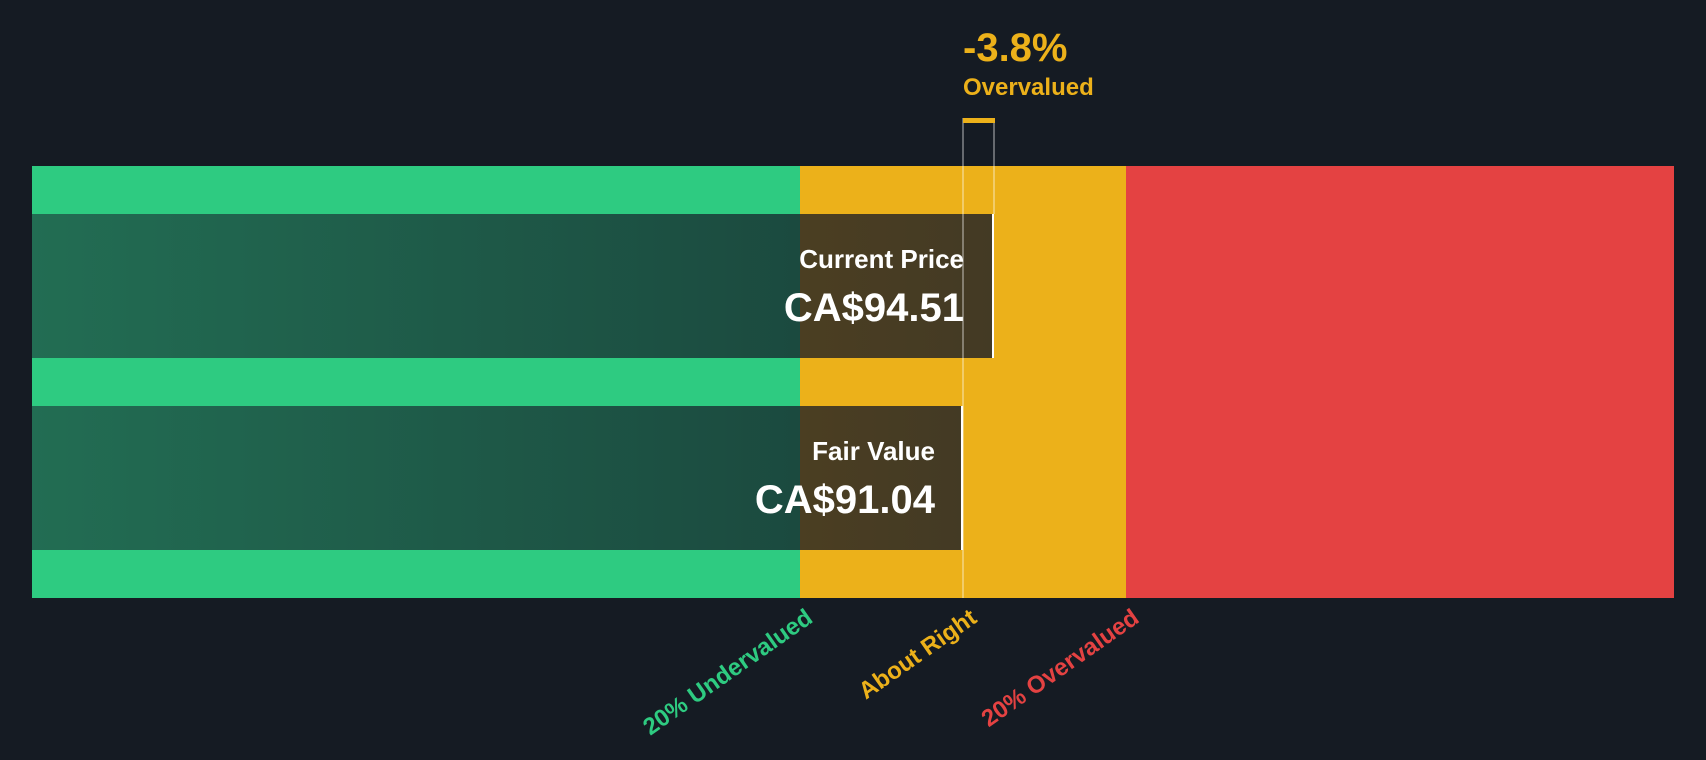 This screenshot has height=760, width=1706. I want to click on zone-label-overvalued: 20% Overvalued, so click(1060, 668).